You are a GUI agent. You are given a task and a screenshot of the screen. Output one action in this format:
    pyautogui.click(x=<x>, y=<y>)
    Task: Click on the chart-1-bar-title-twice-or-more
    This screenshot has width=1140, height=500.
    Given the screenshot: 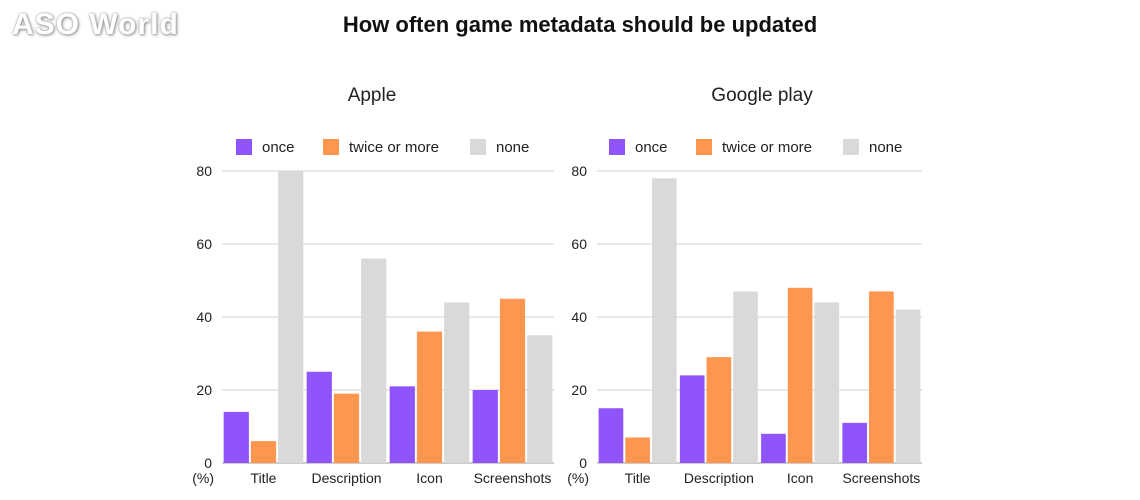 What is the action you would take?
    pyautogui.click(x=263, y=452)
    